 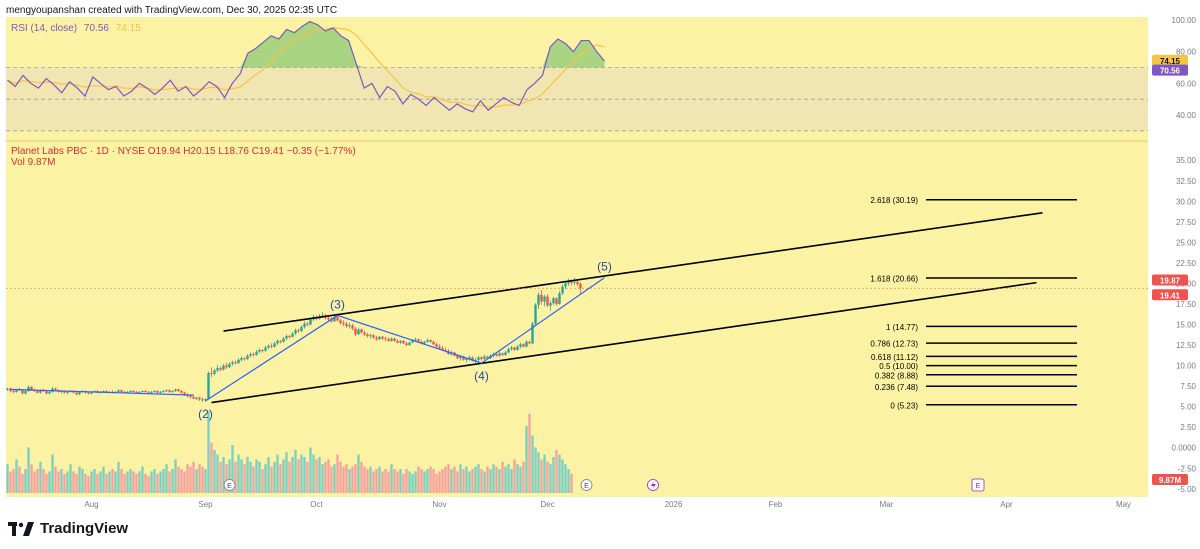 What do you see at coordinates (1123, 504) in the screenshot?
I see `time-tick-label: May` at bounding box center [1123, 504].